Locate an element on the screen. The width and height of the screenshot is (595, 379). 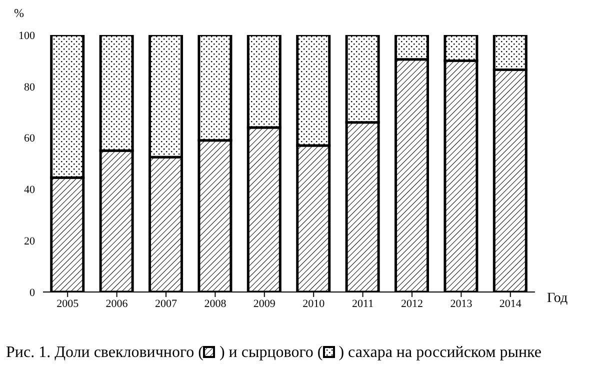
text: Рис. 1. Доли свекловичного ( ) и сырцового ( ) сахара на российском рынке is located at coordinates (274, 353).